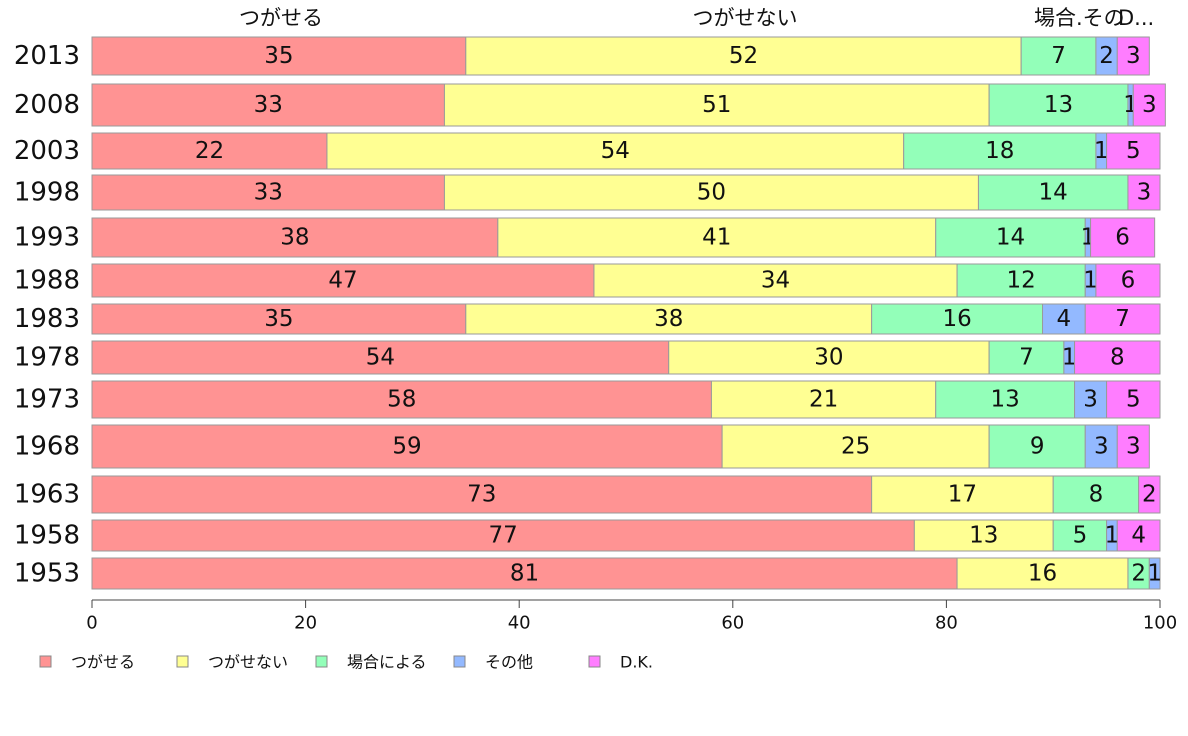 This screenshot has height=736, width=1188. Describe the element at coordinates (716, 105) in the screenshot. I see `data-label: 51` at that location.